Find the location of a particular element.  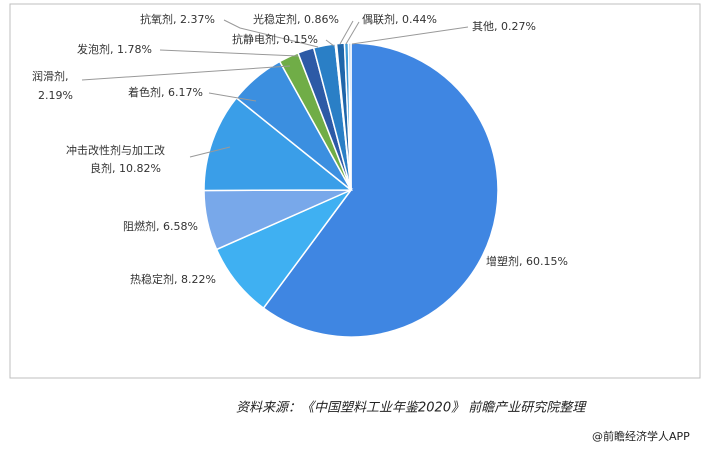

slice-label: 抗氧剂, 2.37% is located at coordinates (177, 19).